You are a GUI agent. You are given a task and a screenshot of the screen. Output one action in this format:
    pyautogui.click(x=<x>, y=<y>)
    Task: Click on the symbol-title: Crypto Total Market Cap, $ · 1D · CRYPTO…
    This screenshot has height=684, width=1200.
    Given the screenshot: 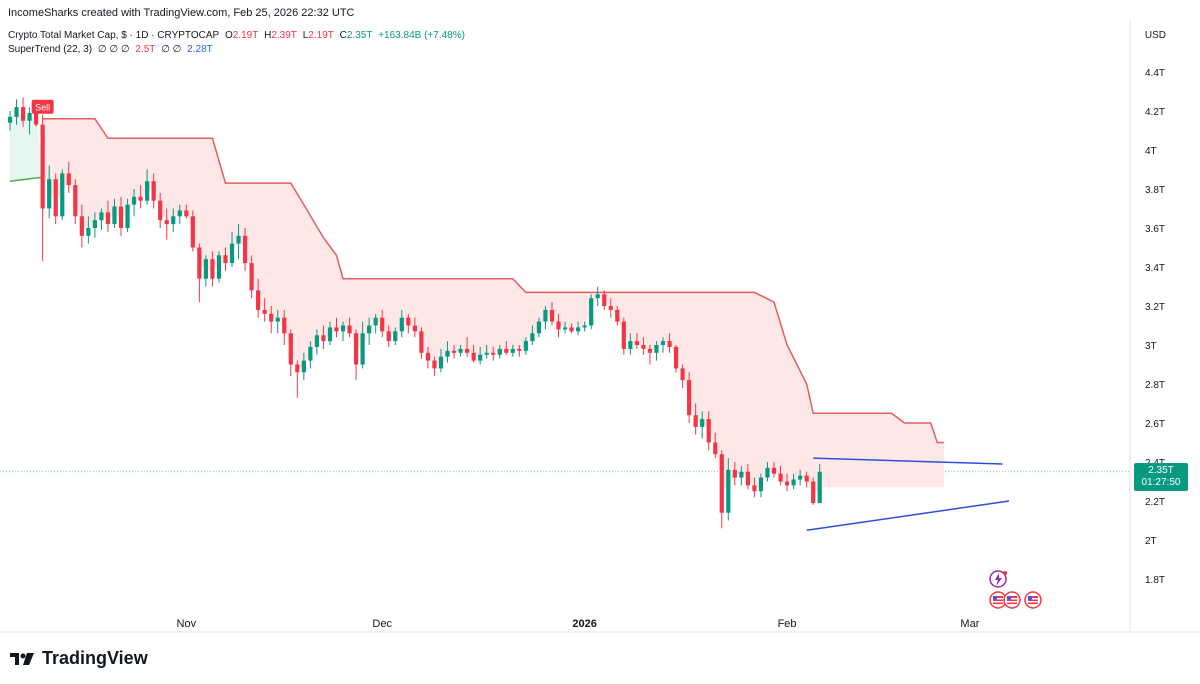 What is the action you would take?
    pyautogui.click(x=114, y=35)
    